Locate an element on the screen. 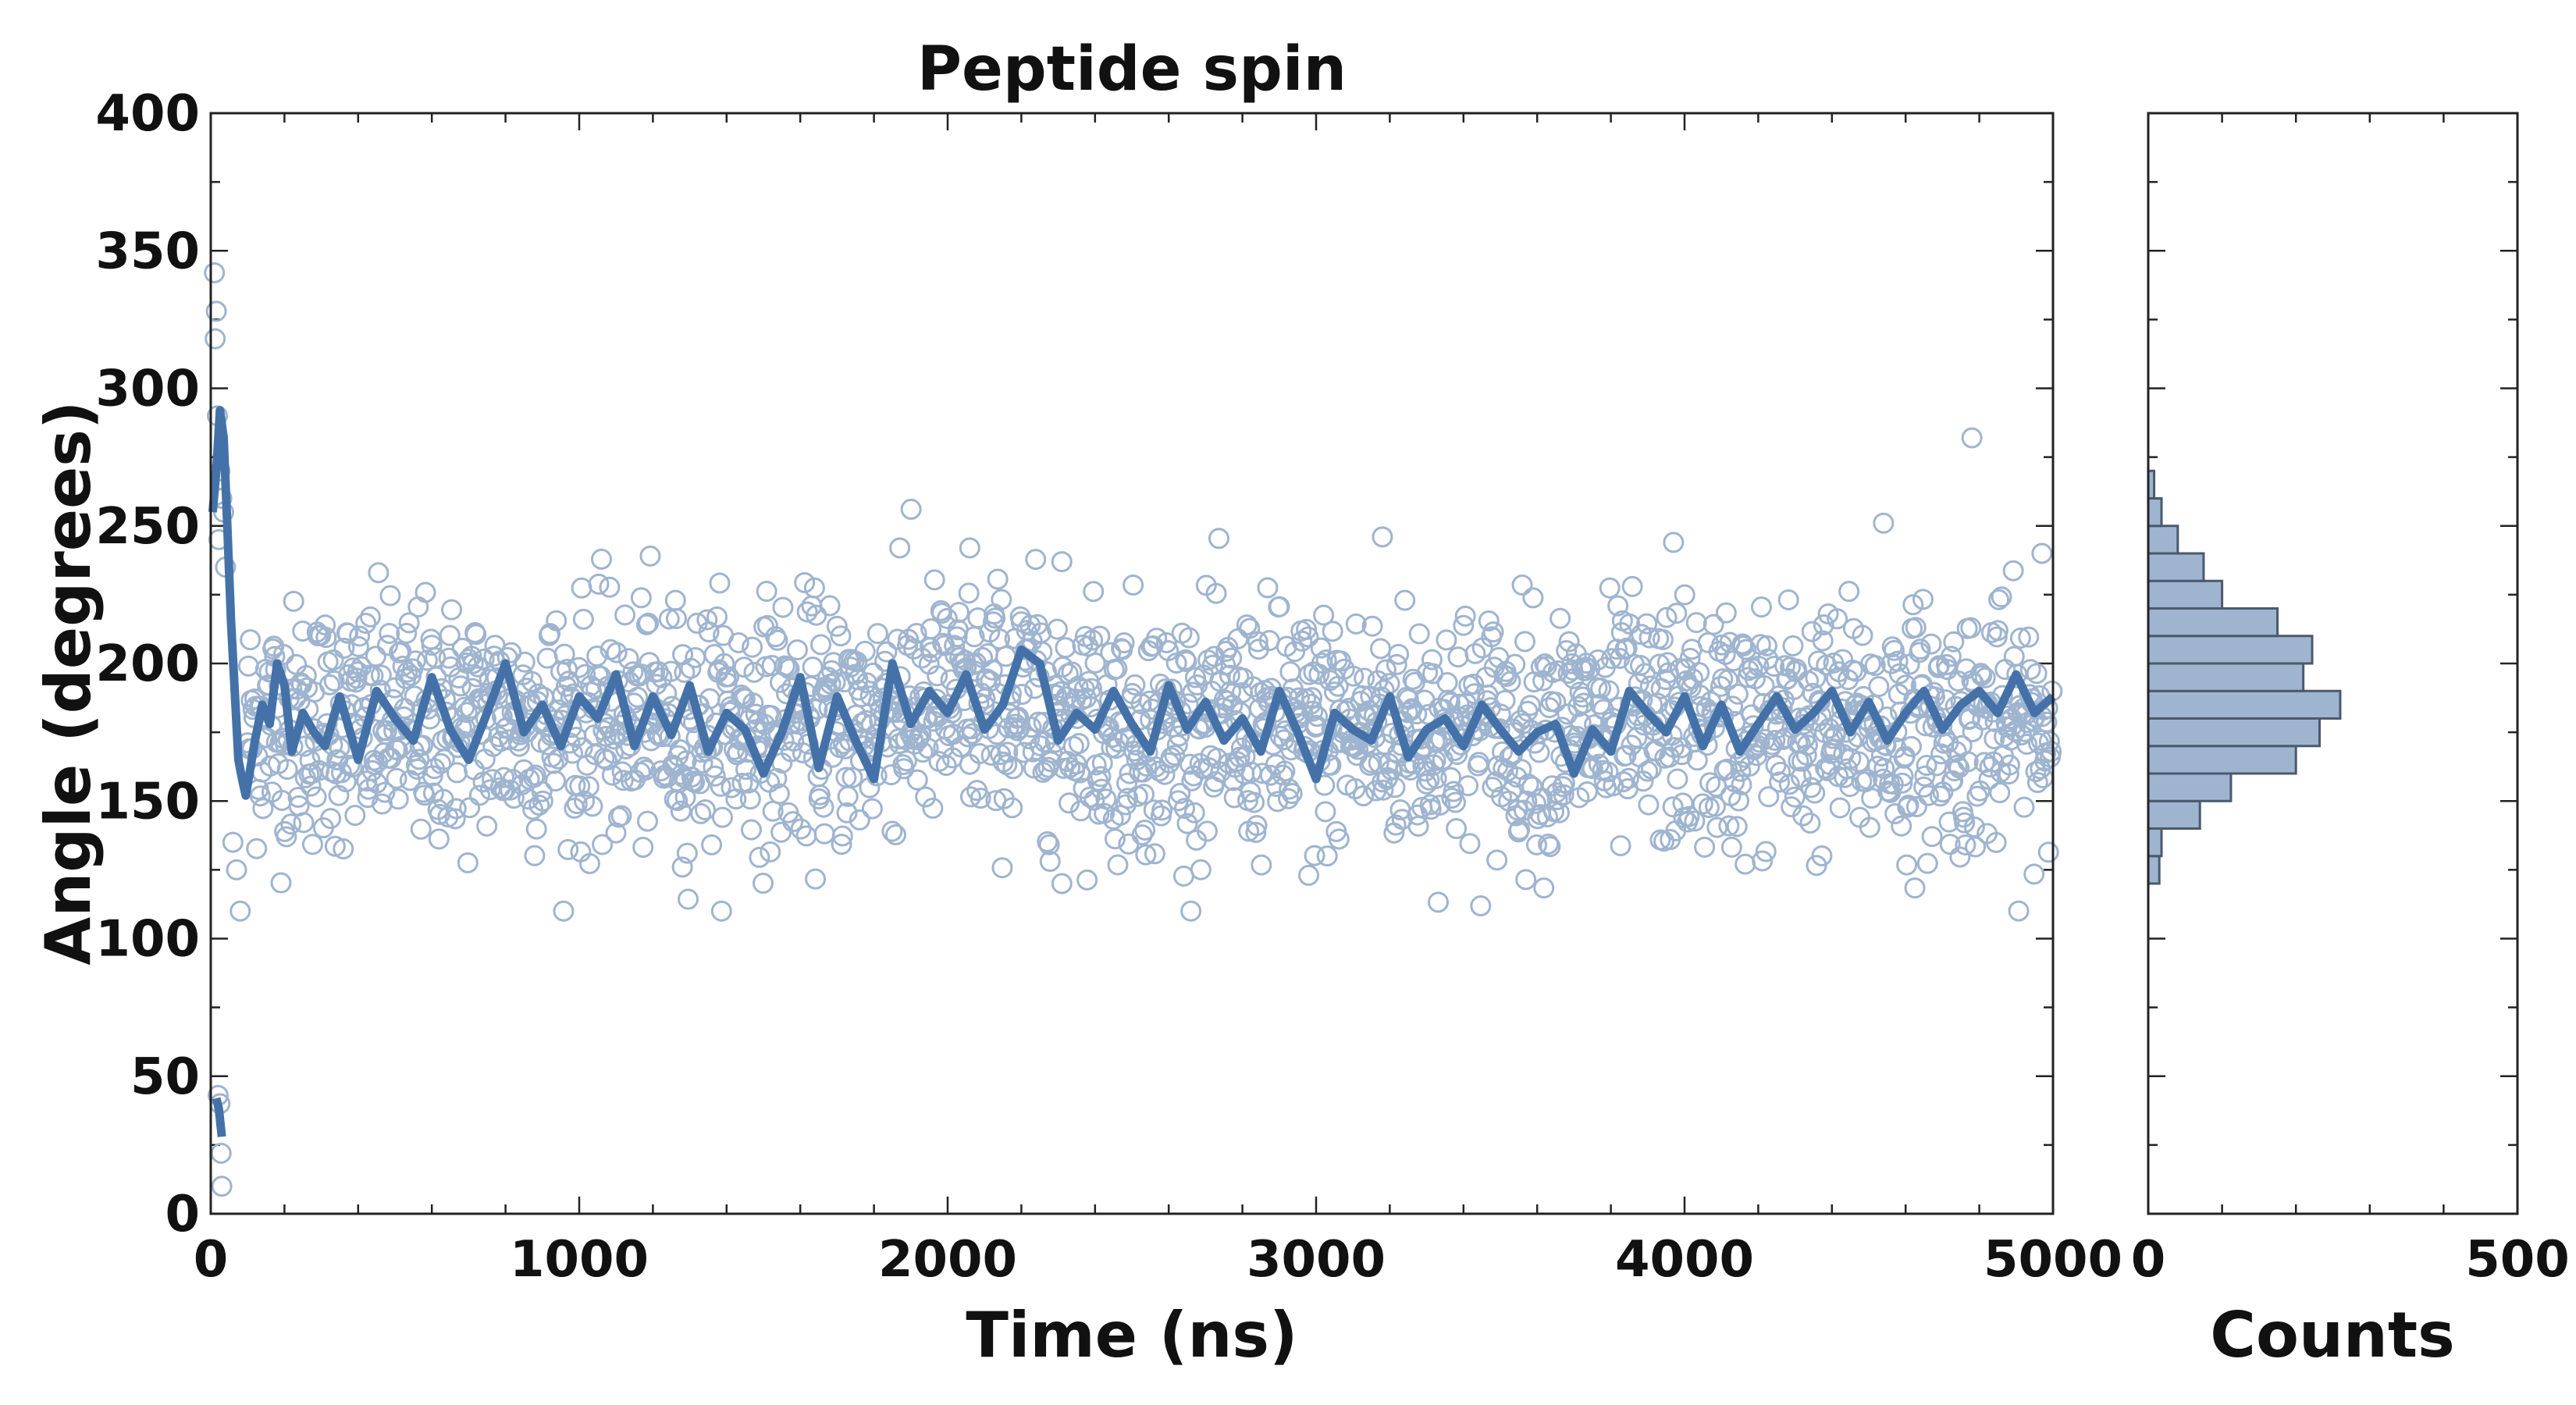 This screenshot has width=2576, height=1405. x-tick-label: 0 is located at coordinates (211, 1260).